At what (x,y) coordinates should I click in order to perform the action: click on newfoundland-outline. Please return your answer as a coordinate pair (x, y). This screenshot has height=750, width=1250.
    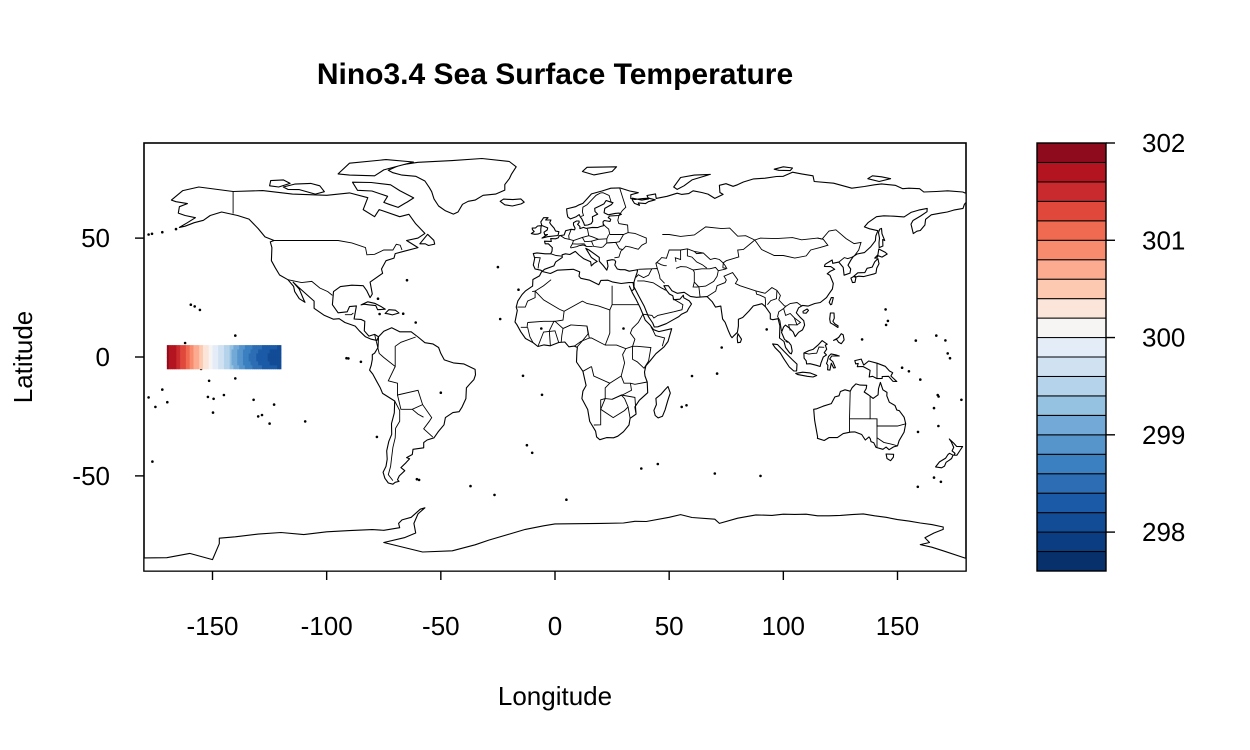
    Looking at the image, I should click on (427, 240).